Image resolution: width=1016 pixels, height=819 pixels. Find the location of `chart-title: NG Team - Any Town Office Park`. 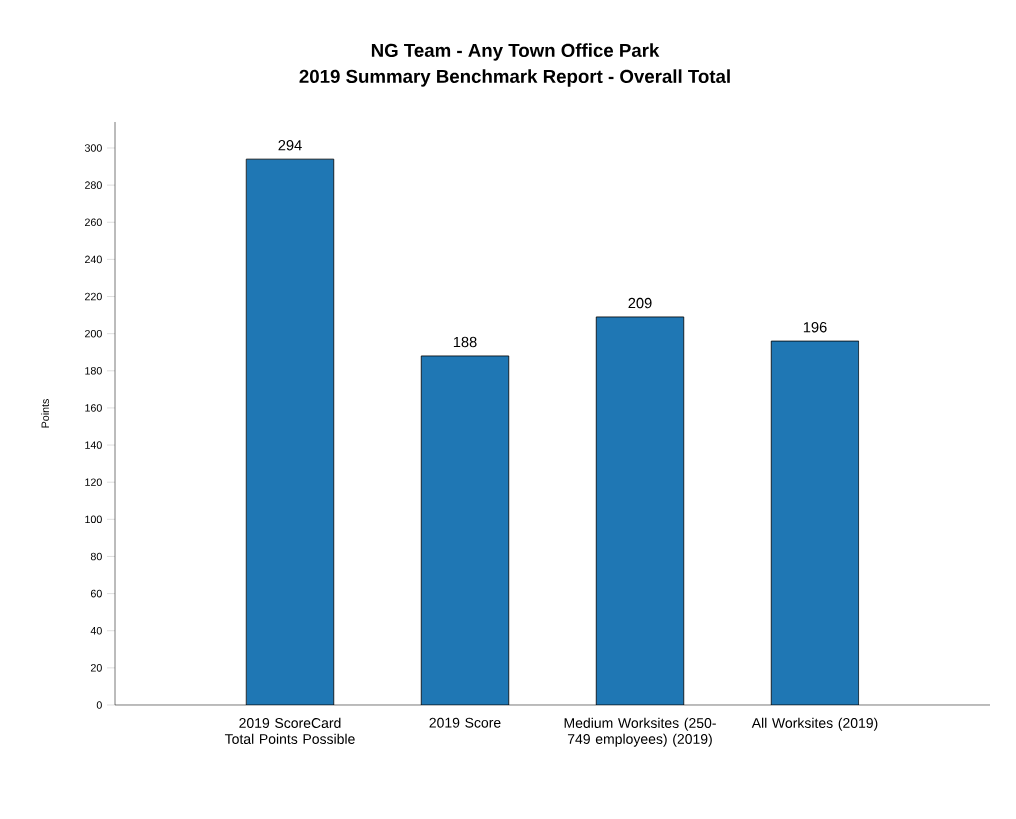

chart-title: NG Team - Any Town Office Park is located at coordinates (515, 52).